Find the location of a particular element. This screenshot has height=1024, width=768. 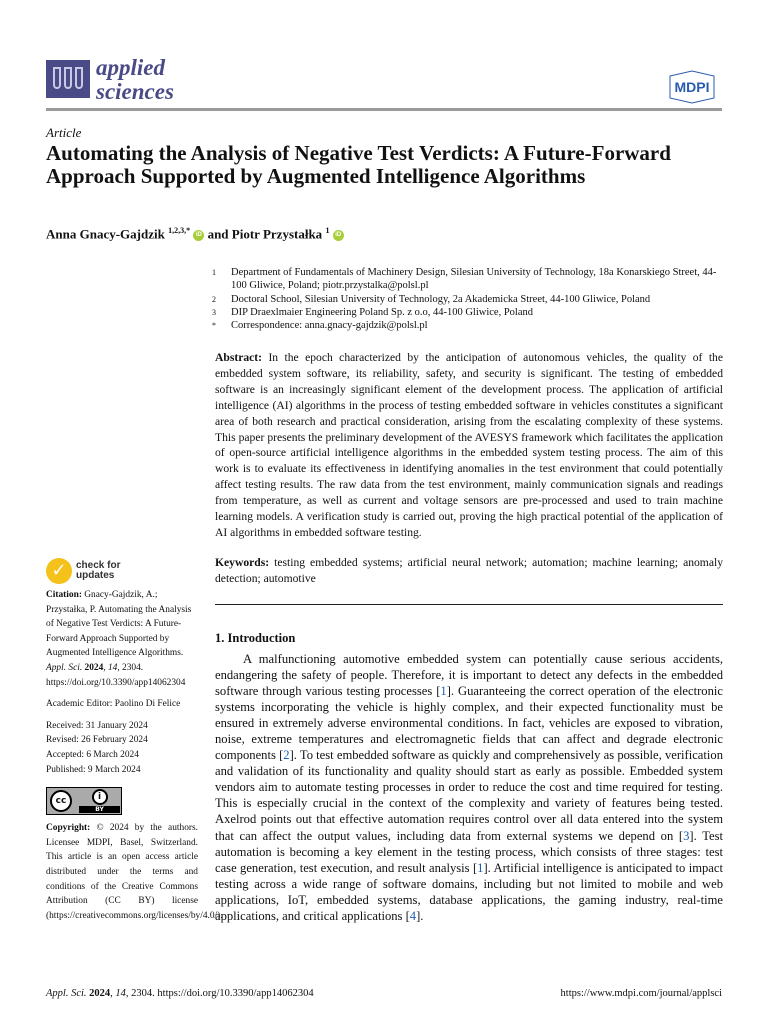

footer-year: 2024 is located at coordinates (100, 993).